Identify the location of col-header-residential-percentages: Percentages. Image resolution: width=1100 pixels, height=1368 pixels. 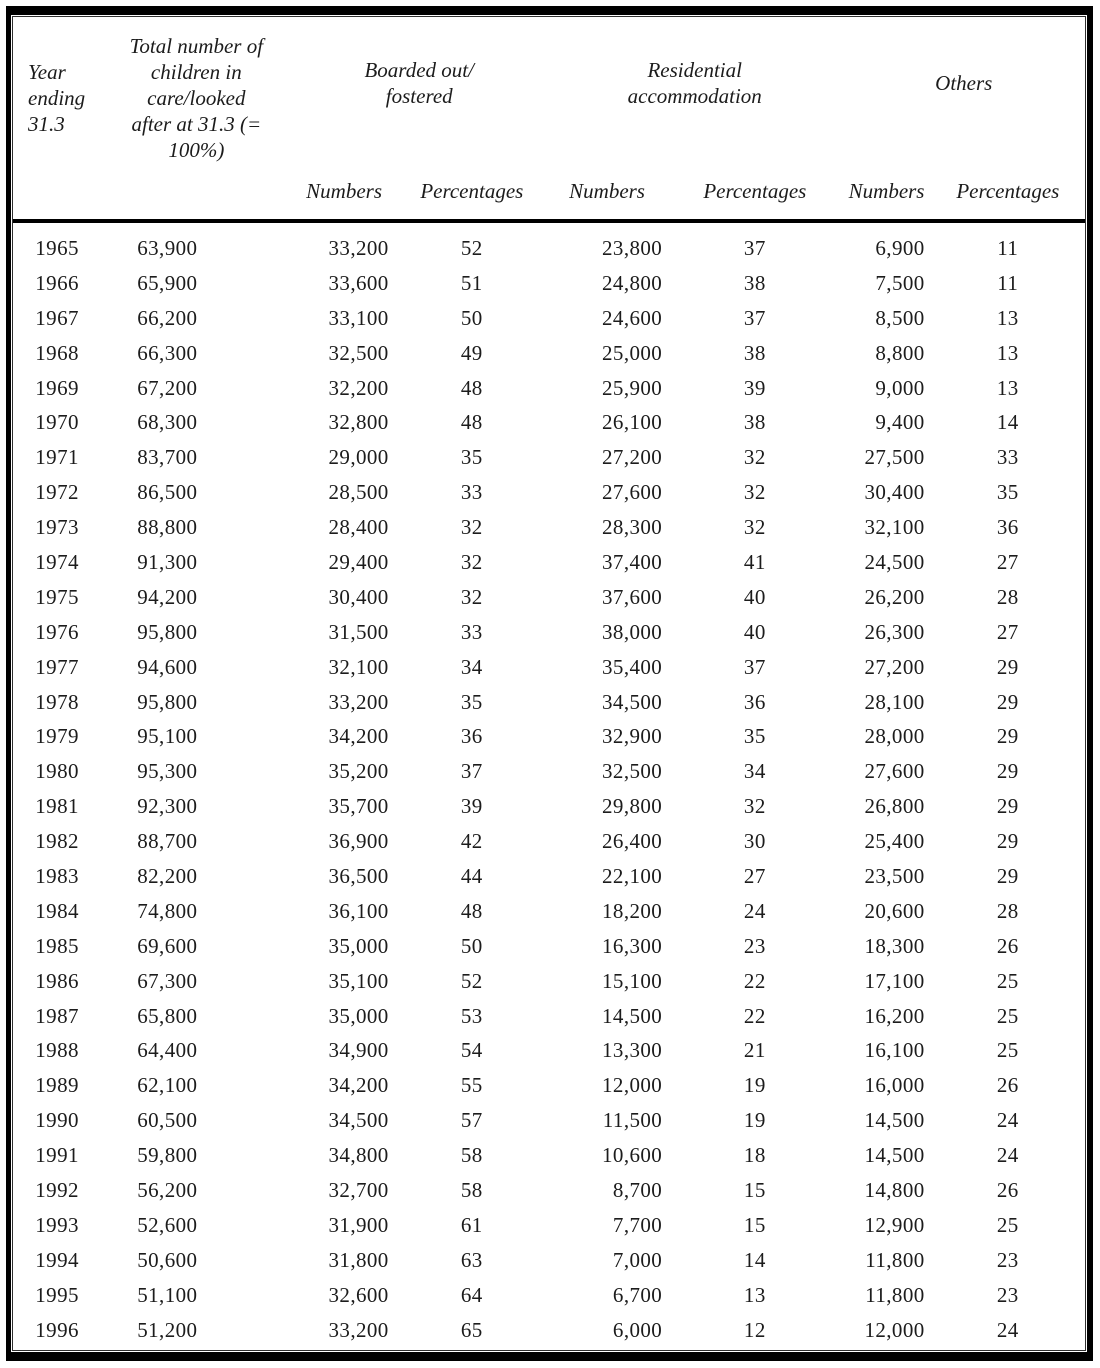
(755, 193).